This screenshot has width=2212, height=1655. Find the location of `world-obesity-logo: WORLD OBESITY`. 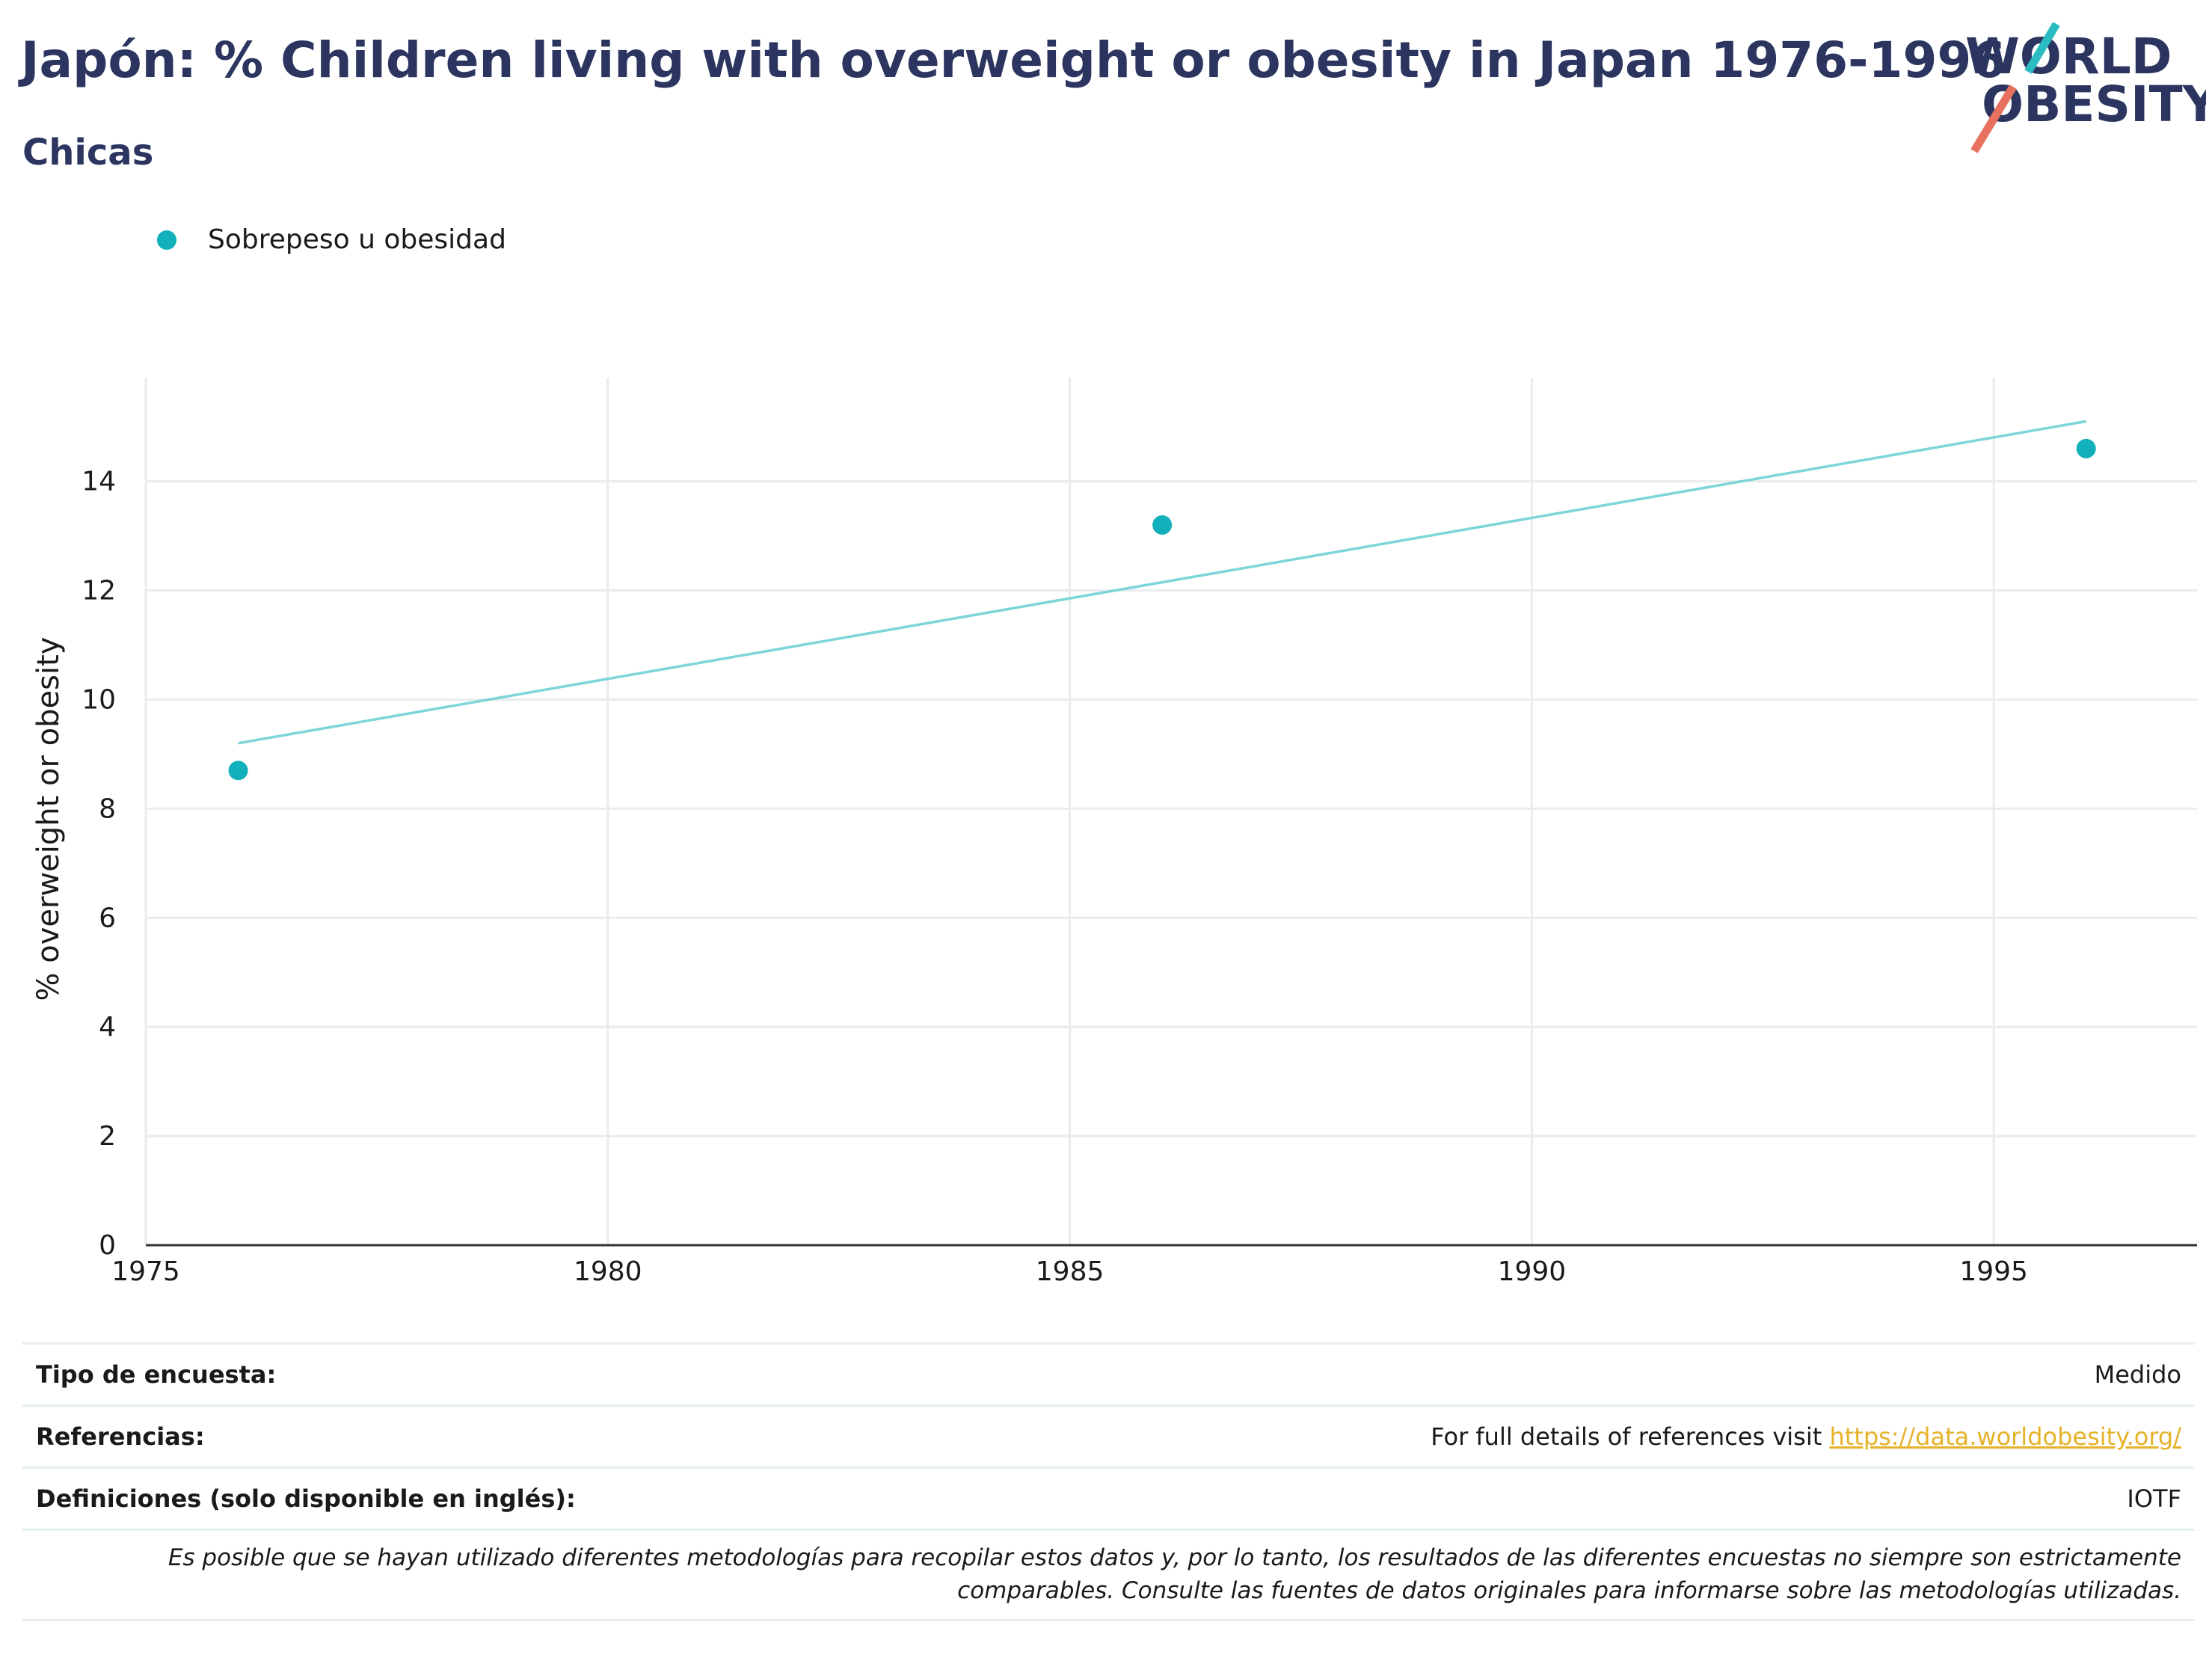

world-obesity-logo: WORLD OBESITY is located at coordinates (2085, 87).